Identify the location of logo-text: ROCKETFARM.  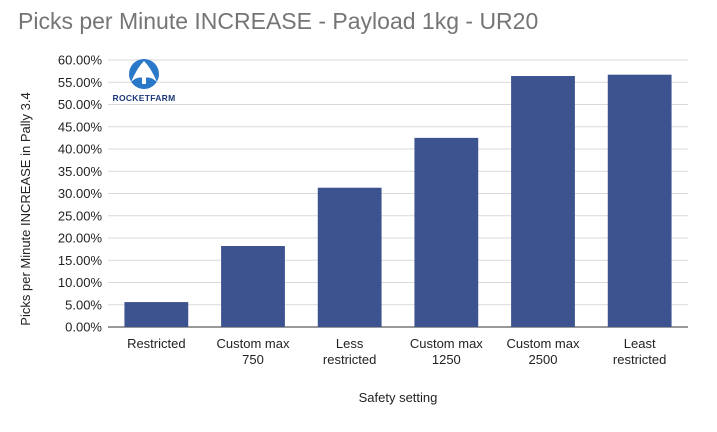
(144, 98).